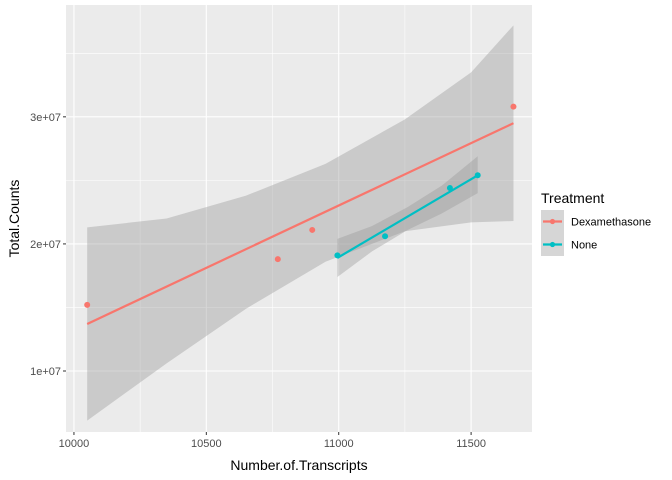 The image size is (672, 480). I want to click on y-axis-title: Total.Counts, so click(14, 219).